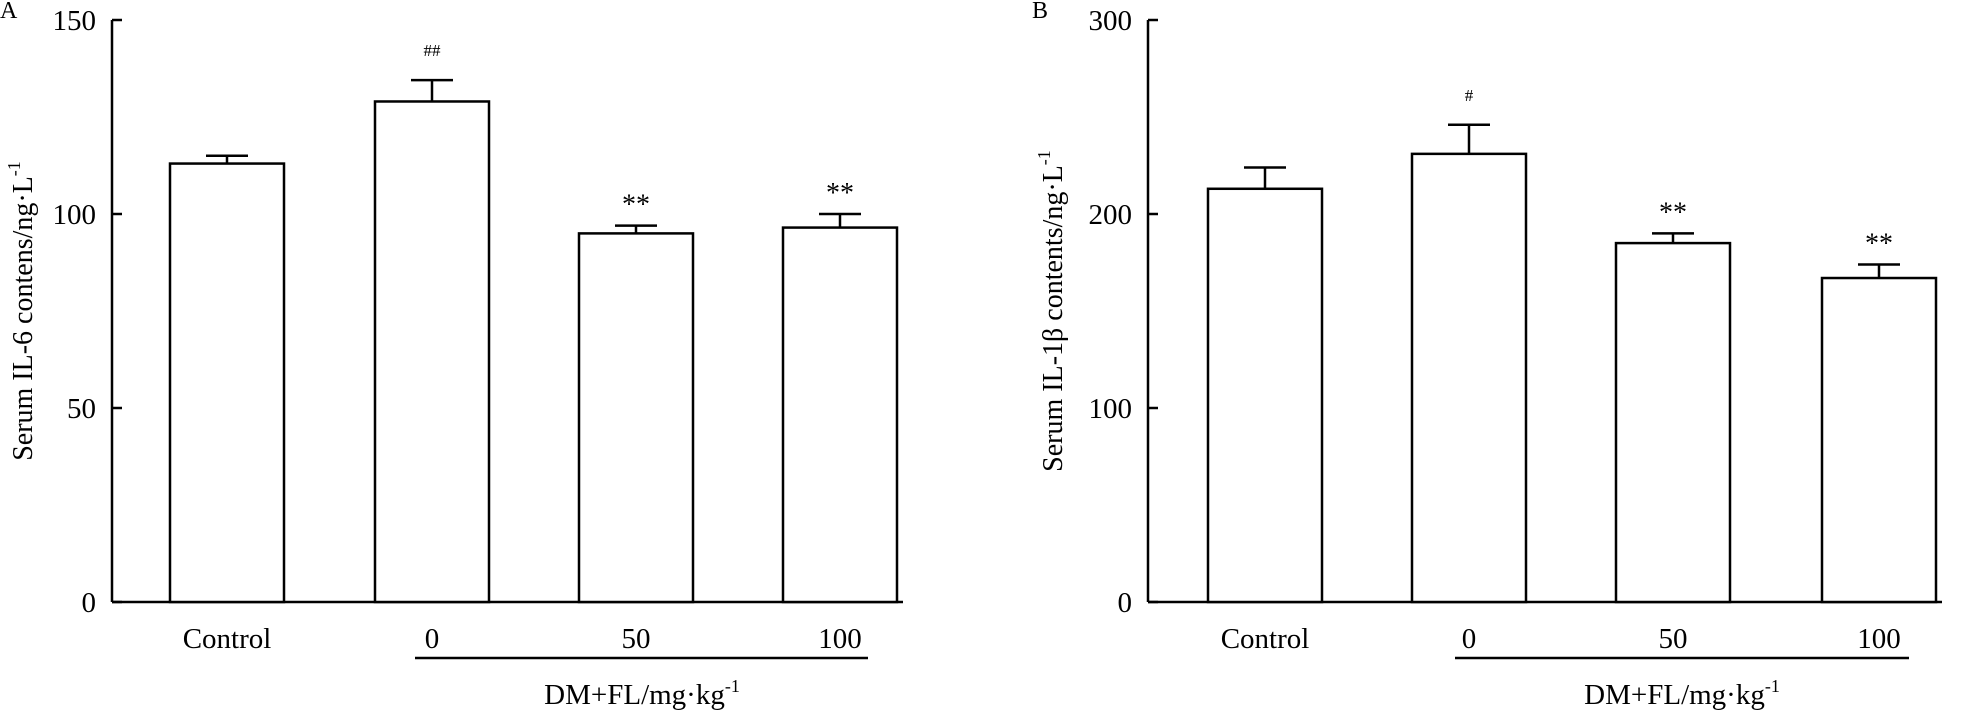  What do you see at coordinates (81, 409) in the screenshot?
I see `y-tick-label: 50` at bounding box center [81, 409].